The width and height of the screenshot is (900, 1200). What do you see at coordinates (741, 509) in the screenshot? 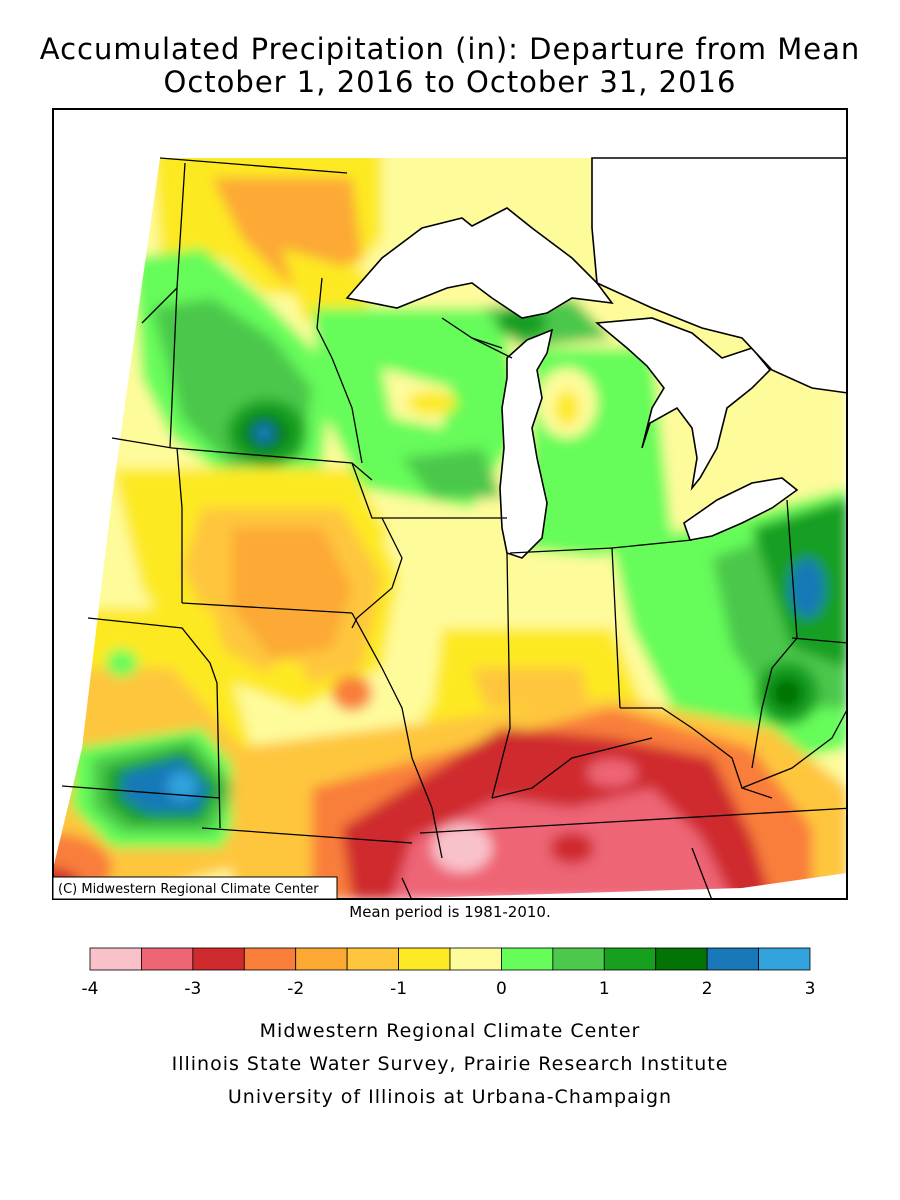
I see `lake-erie` at bounding box center [741, 509].